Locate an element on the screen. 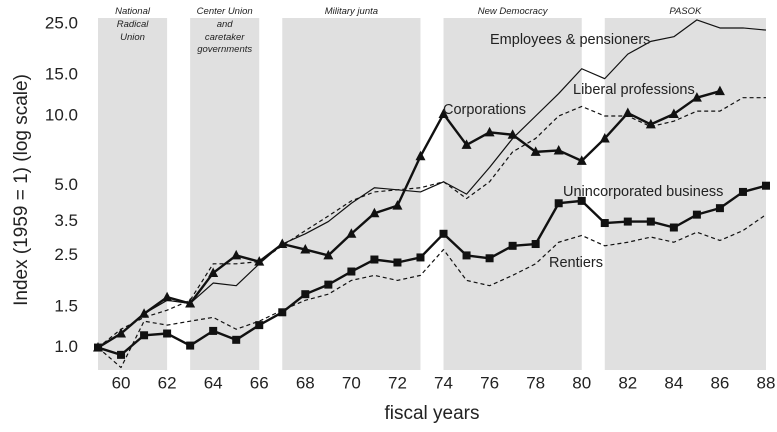 This screenshot has width=777, height=432. x-tick-label: 88 is located at coordinates (766, 382).